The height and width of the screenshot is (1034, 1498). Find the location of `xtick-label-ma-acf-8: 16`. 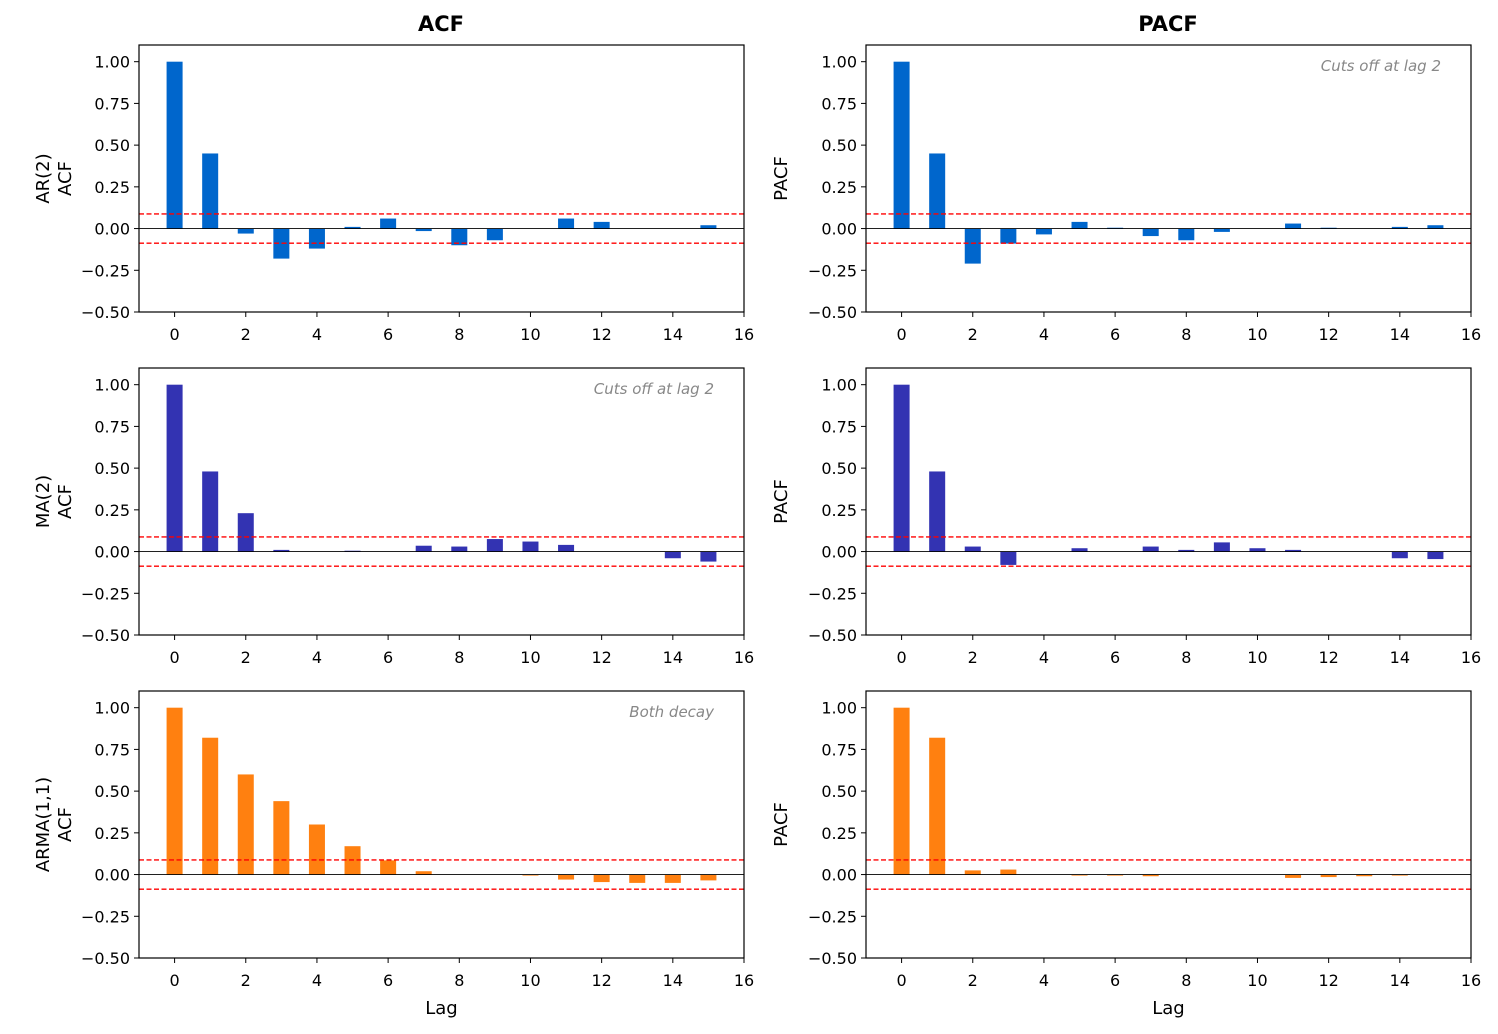

xtick-label-ma-acf-8: 16 is located at coordinates (744, 657).